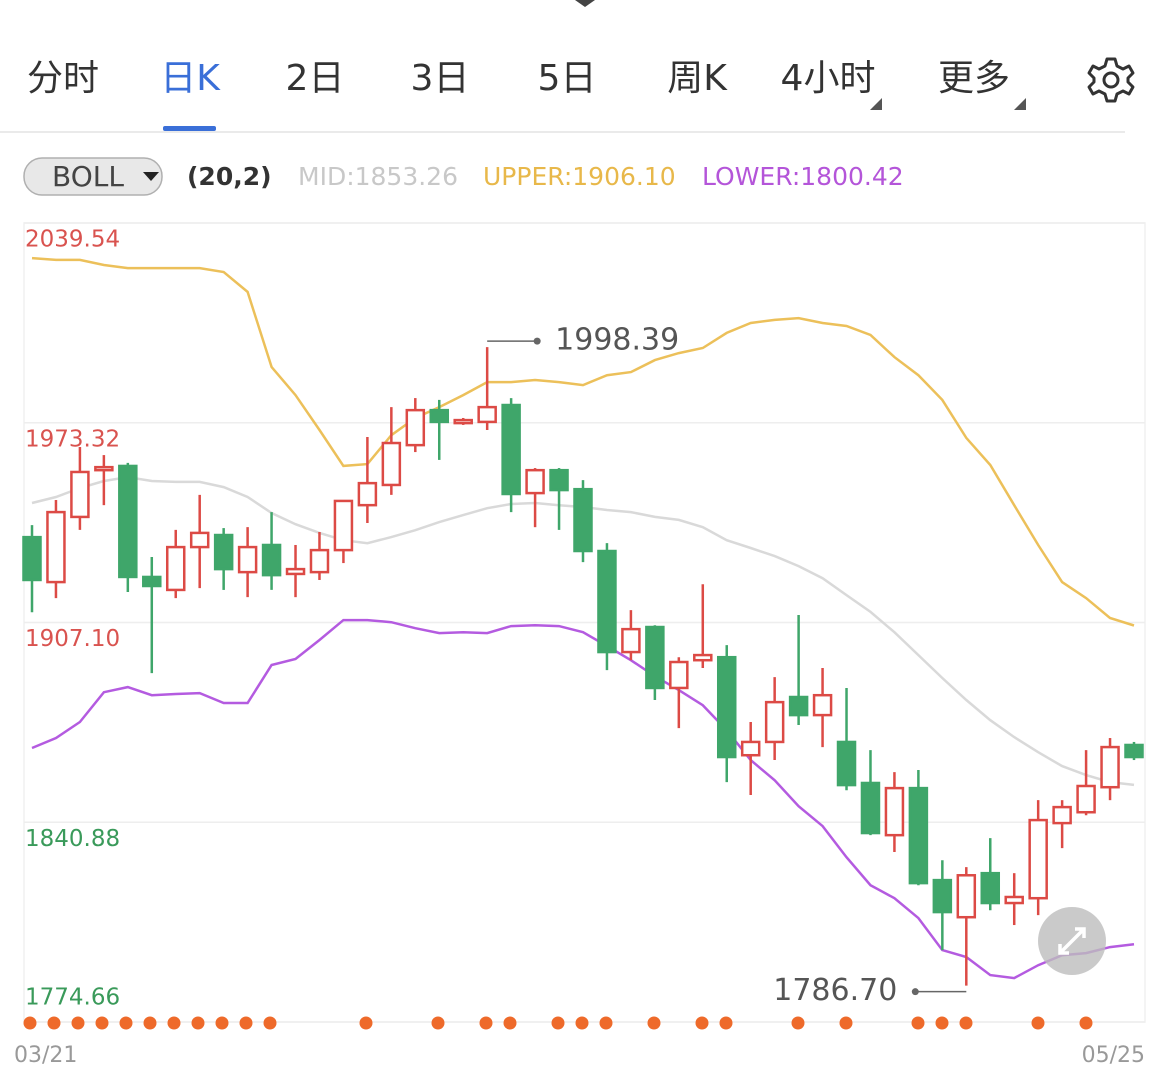  I want to click on min-dot, so click(915, 992).